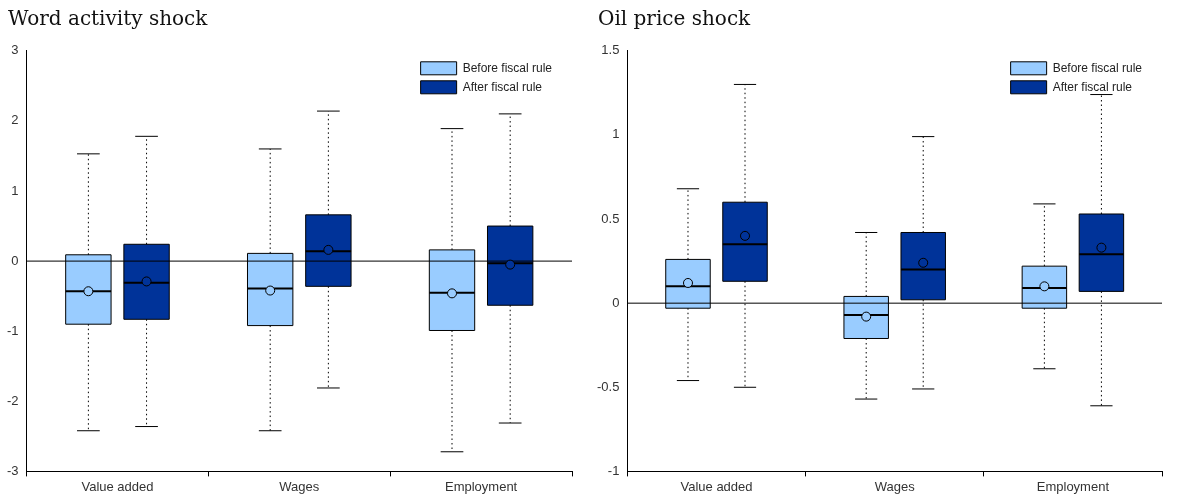 The height and width of the screenshot is (502, 1181). I want to click on chart-title: Word activity shock, so click(108, 18).